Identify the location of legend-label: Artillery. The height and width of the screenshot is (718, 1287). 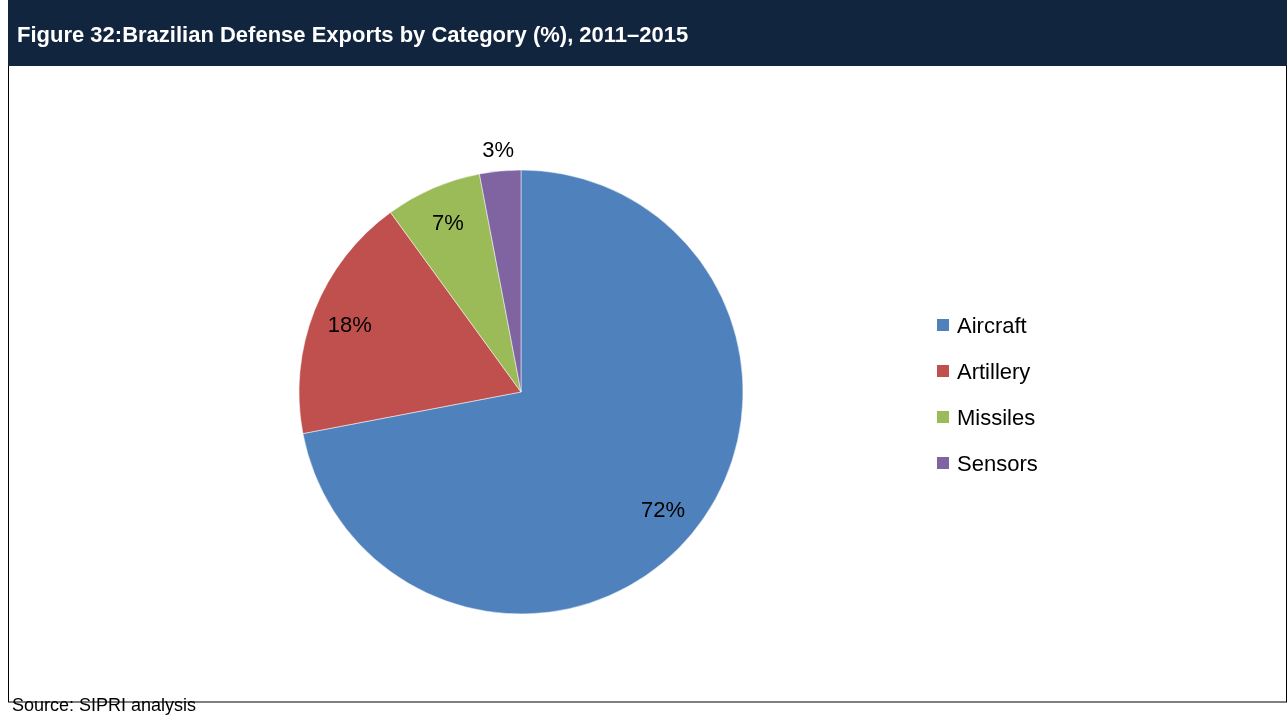
(994, 371).